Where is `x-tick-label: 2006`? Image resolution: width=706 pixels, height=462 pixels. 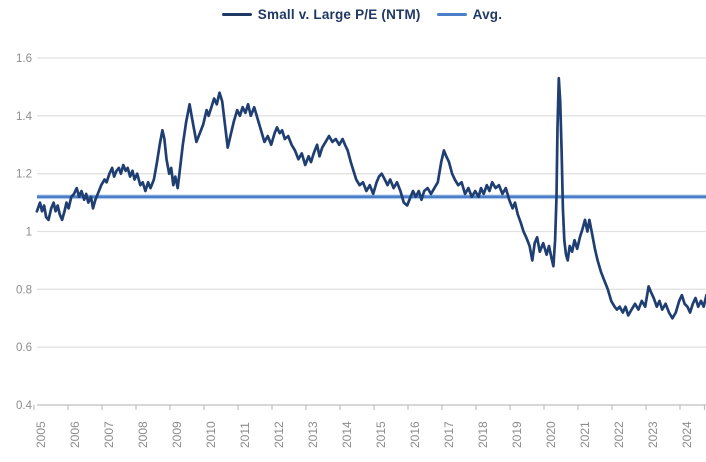
x-tick-label: 2006 is located at coordinates (75, 434).